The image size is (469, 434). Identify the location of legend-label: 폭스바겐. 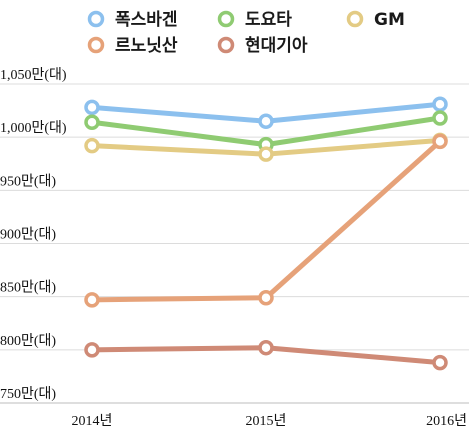
(146, 20).